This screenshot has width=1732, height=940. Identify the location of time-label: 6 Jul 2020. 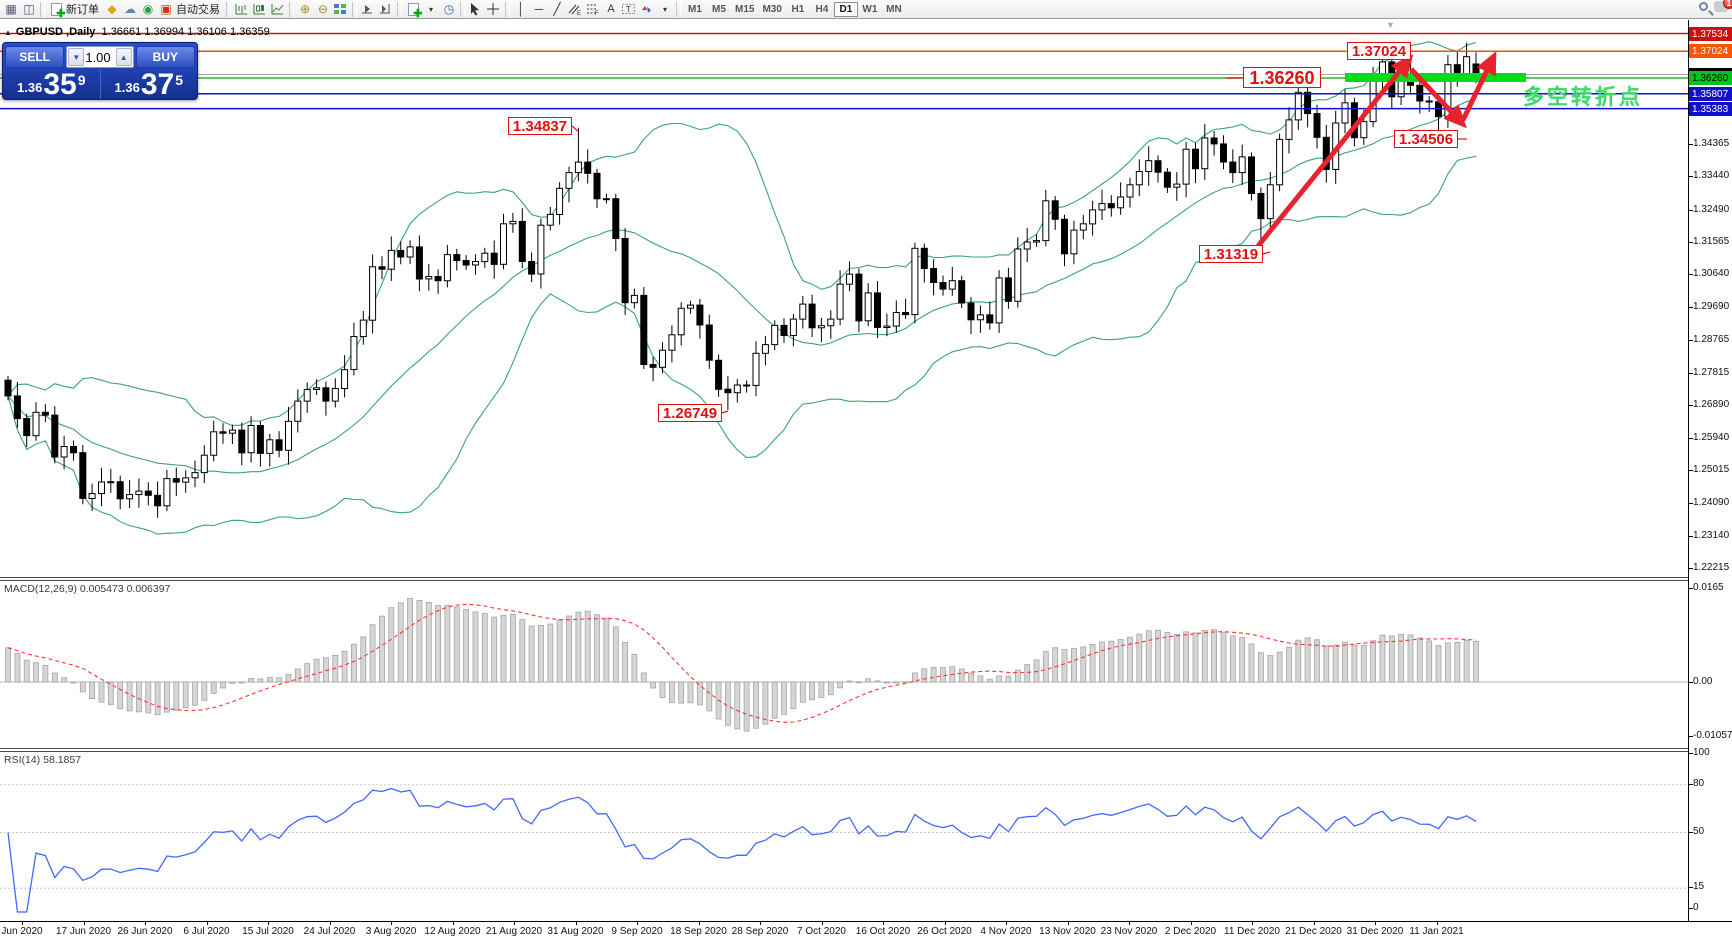
(206, 931).